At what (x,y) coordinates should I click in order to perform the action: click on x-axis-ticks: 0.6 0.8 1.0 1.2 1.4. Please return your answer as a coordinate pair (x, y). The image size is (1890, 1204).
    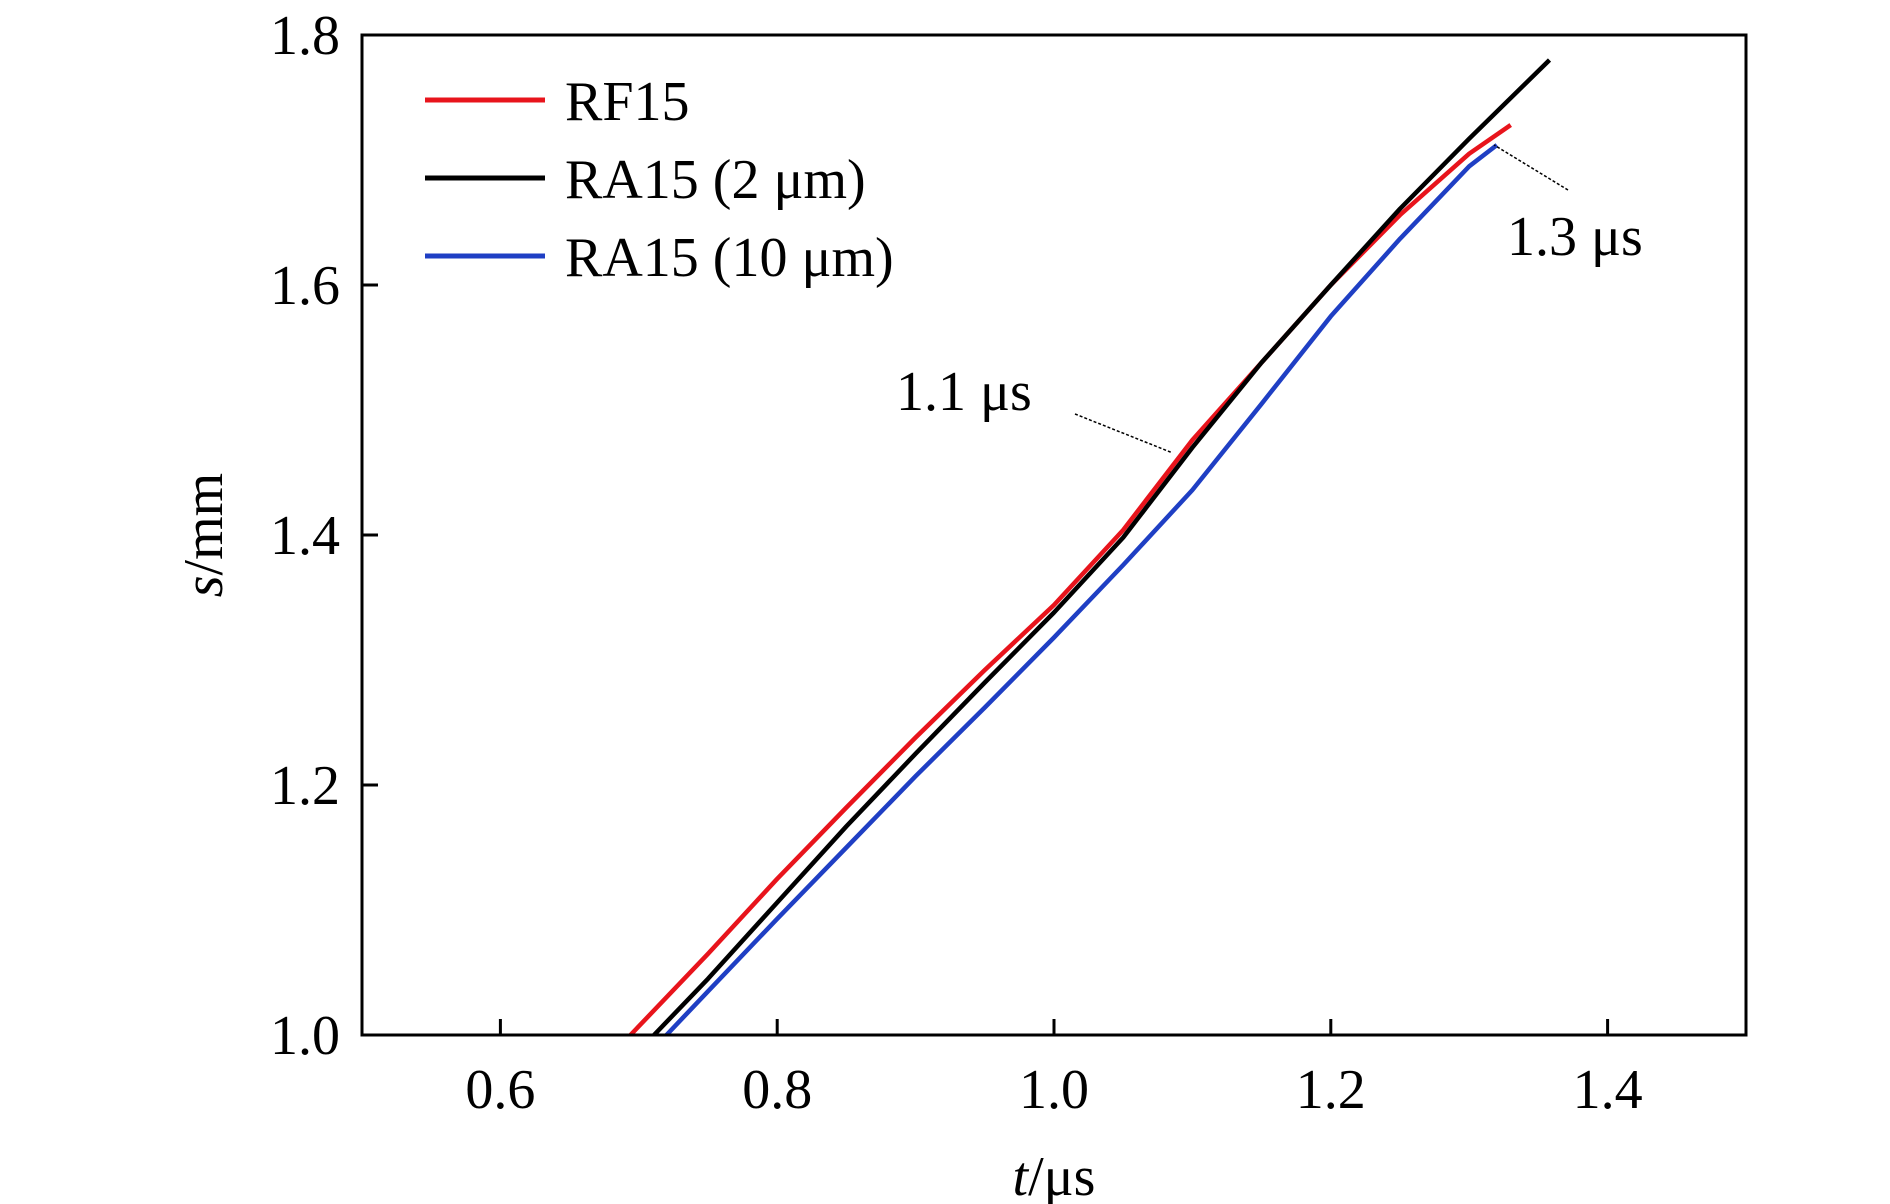
    Looking at the image, I should click on (1054, 1070).